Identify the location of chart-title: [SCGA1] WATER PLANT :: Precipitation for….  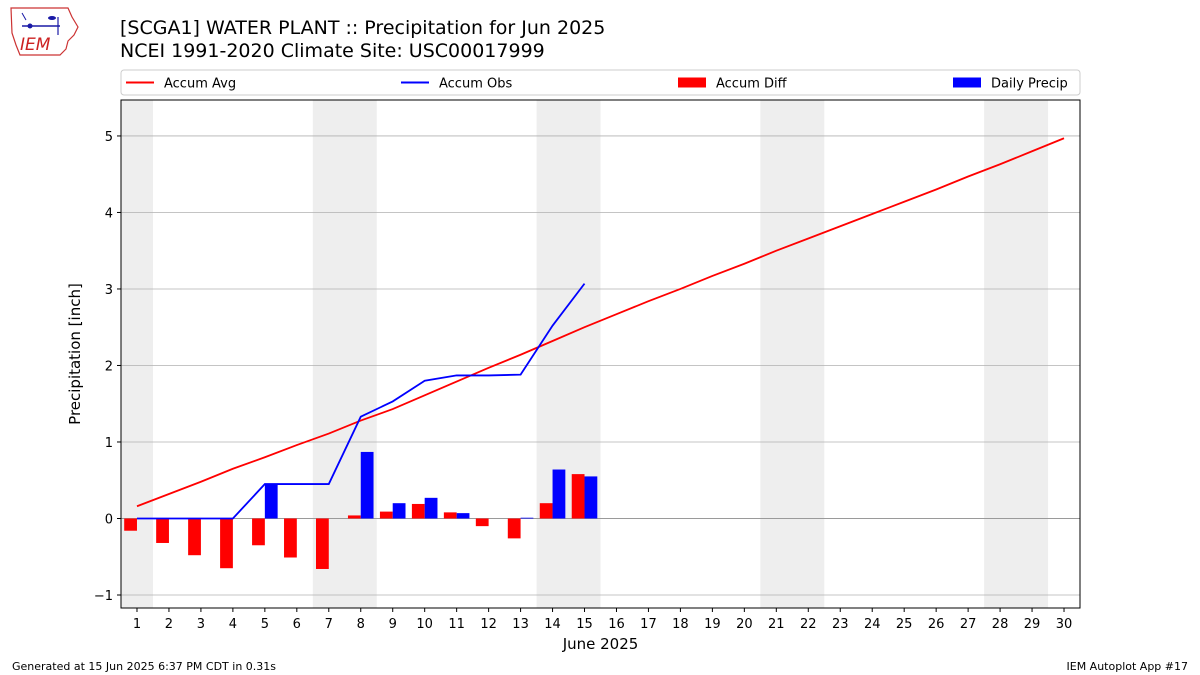
(362, 40).